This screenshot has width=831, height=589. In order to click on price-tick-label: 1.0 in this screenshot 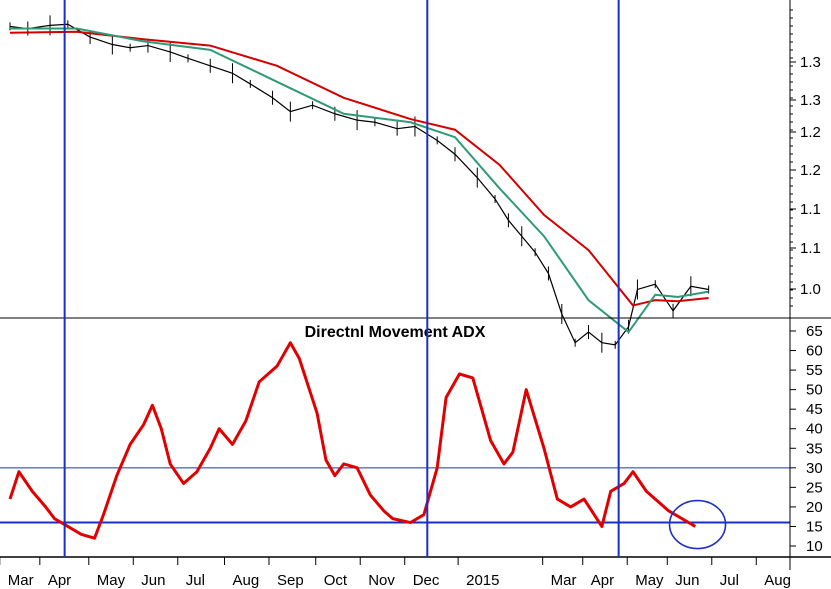, I will do `click(810, 289)`.